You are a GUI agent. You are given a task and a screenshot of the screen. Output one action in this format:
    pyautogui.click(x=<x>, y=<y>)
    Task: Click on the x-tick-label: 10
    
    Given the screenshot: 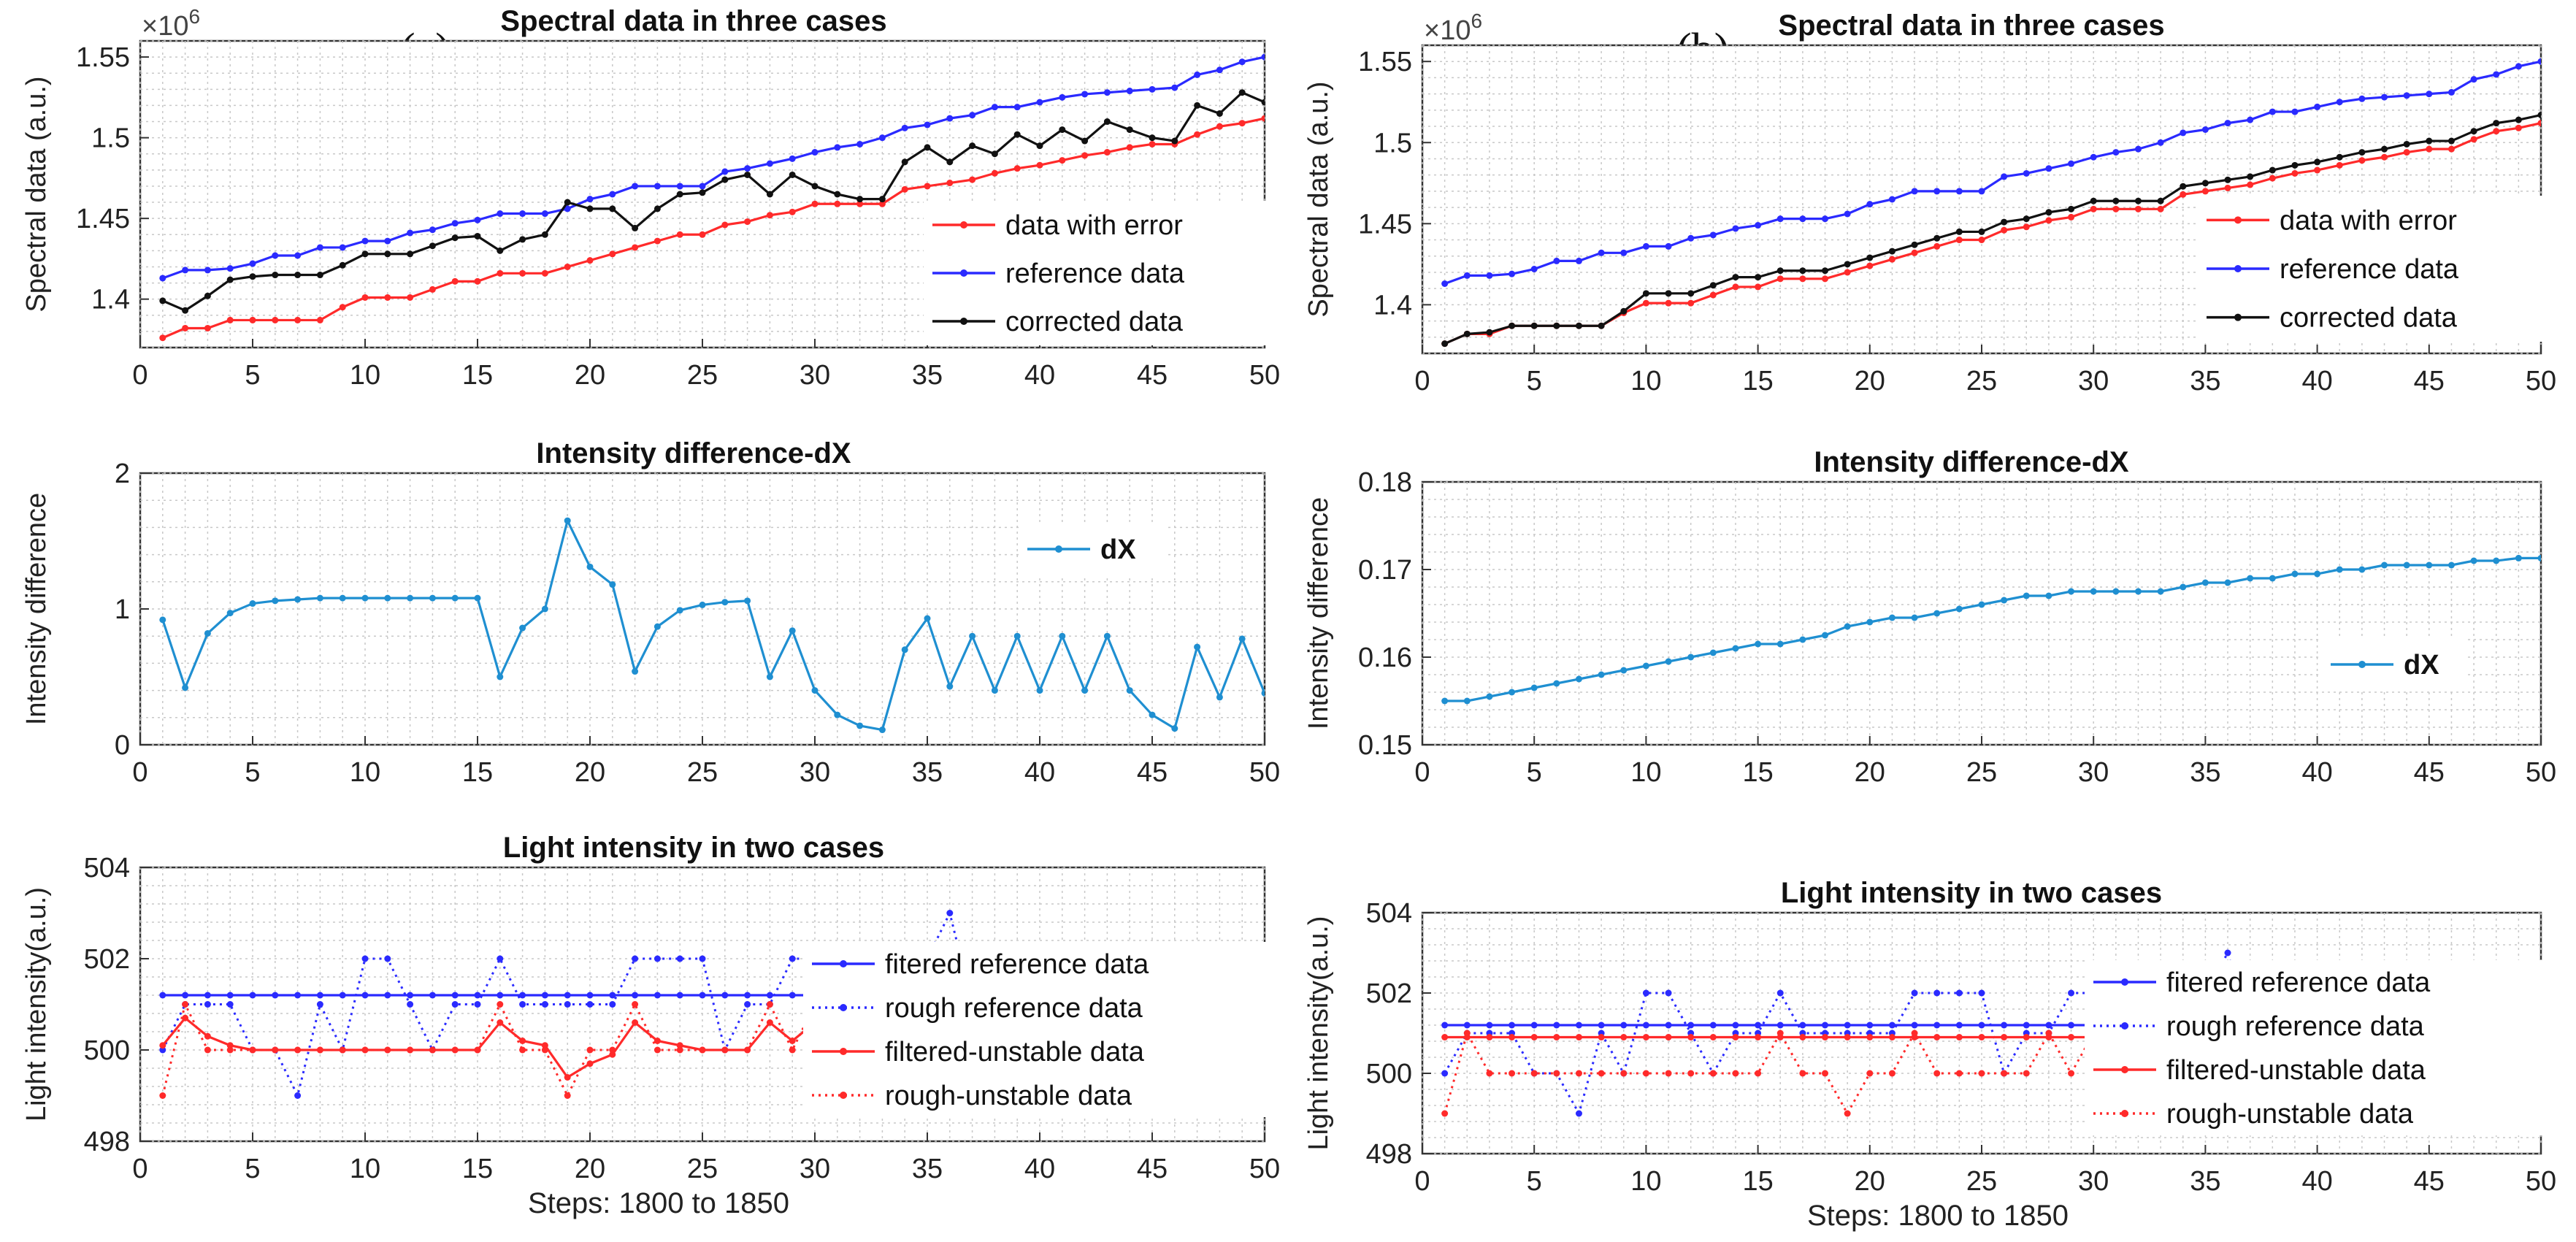 What is the action you would take?
    pyautogui.click(x=1645, y=1181)
    